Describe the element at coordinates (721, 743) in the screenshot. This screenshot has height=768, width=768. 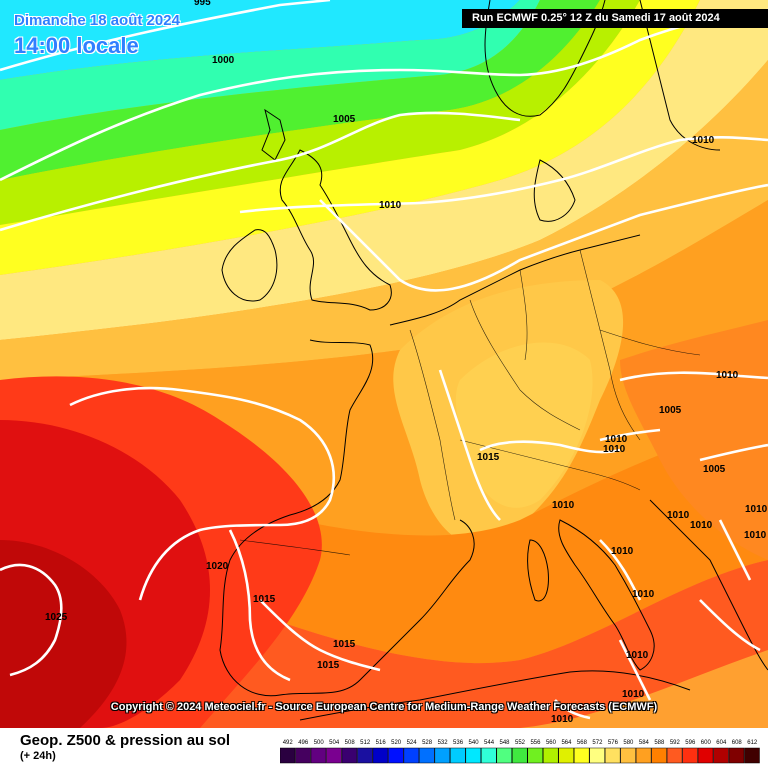
I see `legend-tick-label: 604` at that location.